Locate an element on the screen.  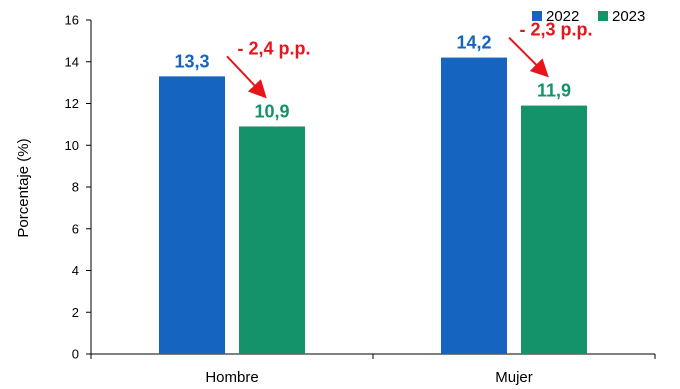
data-label: 10,9 is located at coordinates (271, 111).